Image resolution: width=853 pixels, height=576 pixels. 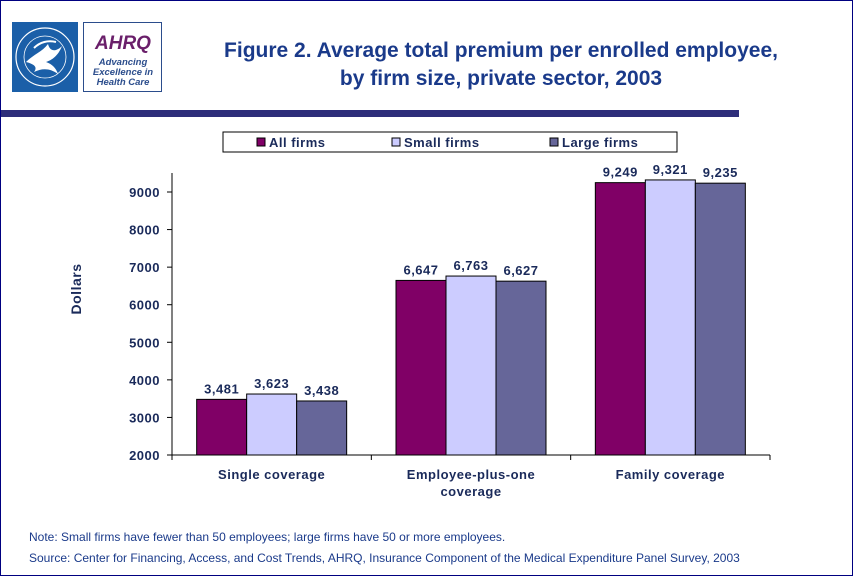 What do you see at coordinates (470, 265) in the screenshot?
I see `data-label: 6,763` at bounding box center [470, 265].